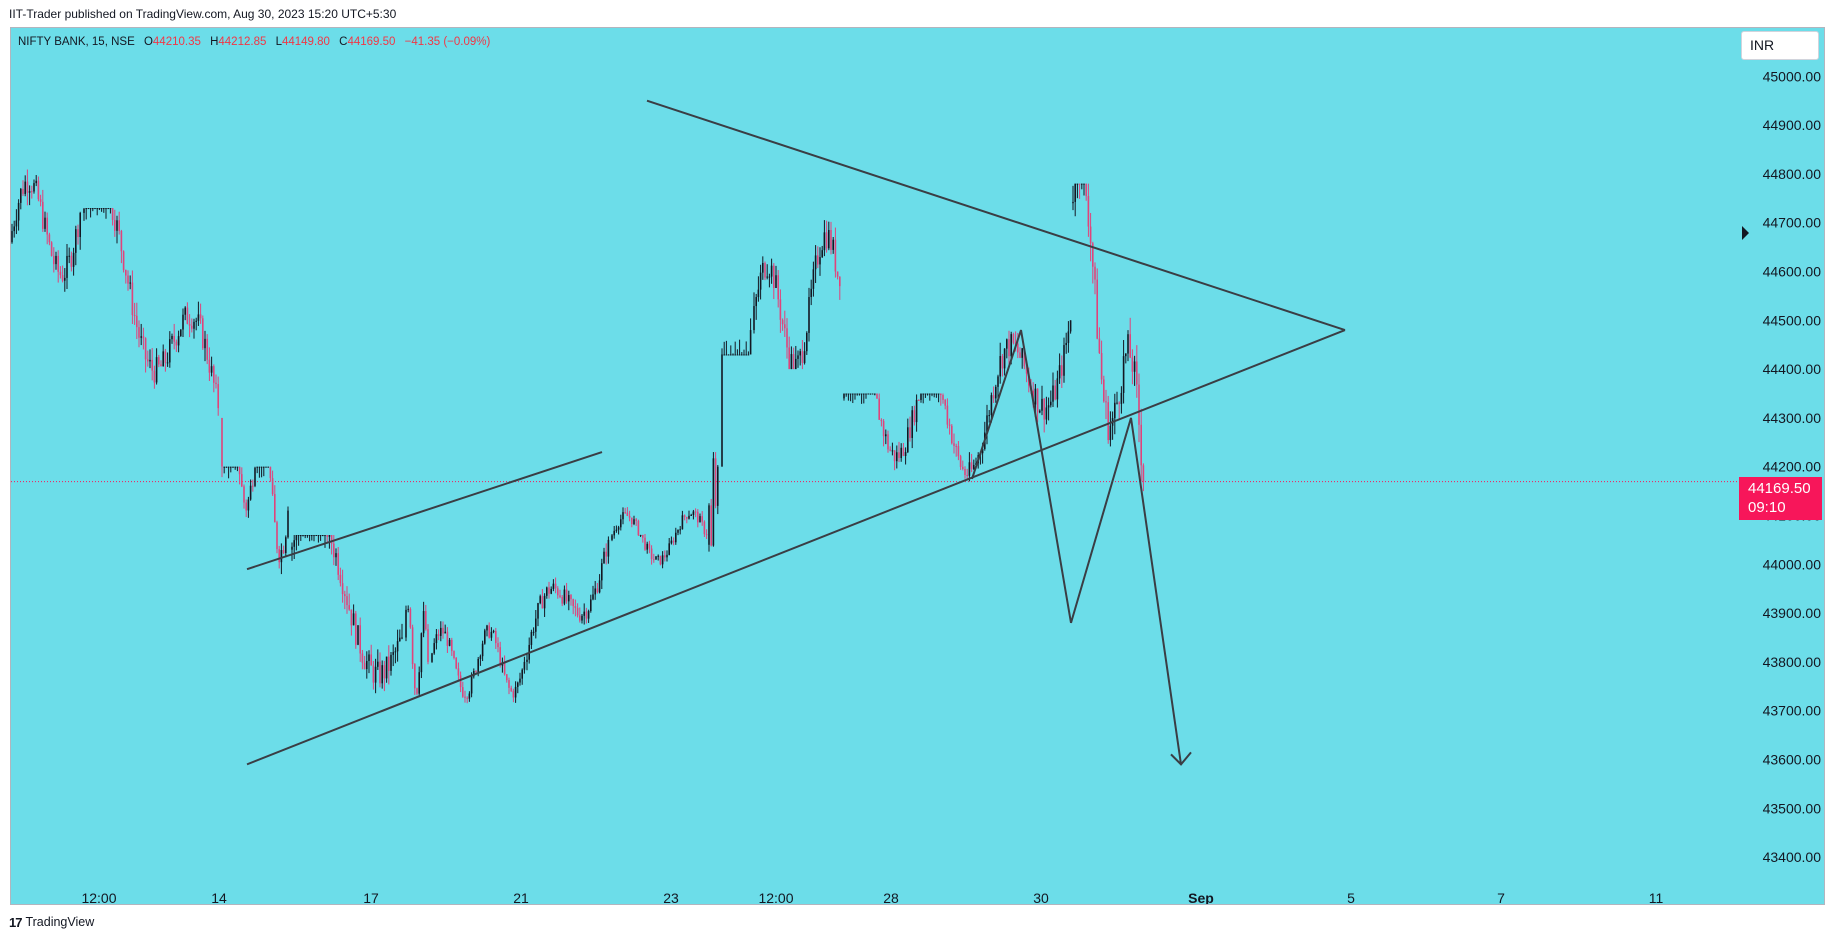 The image size is (1835, 939). I want to click on open-value: 44210.35, so click(176, 42).